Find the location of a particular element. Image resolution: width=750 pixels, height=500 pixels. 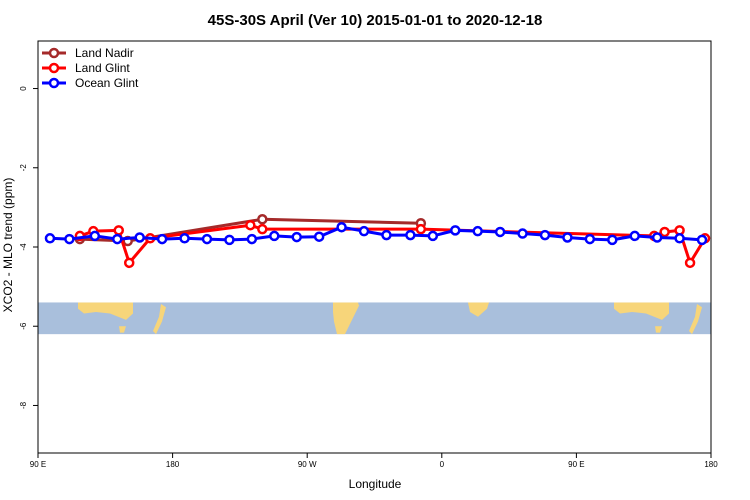

x-axis: 90 E 180 90 W 0 90 E 180 is located at coordinates (374, 461).